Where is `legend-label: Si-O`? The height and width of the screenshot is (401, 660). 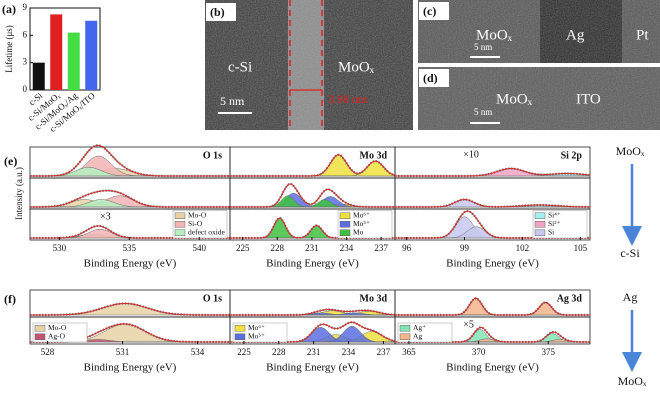
legend-label: Si-O is located at coordinates (195, 223).